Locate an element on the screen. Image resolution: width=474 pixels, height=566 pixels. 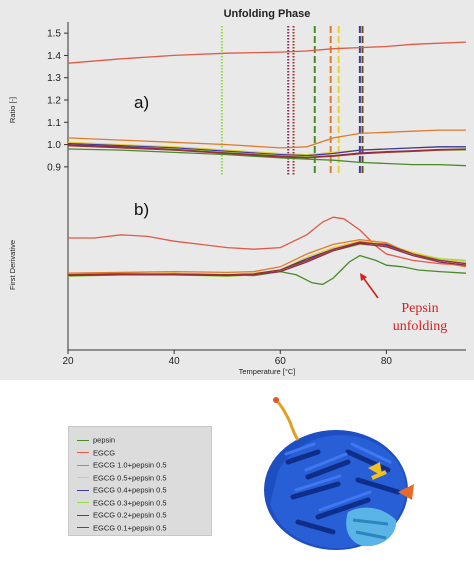
x-tick-label: 60 is located at coordinates (281, 361).